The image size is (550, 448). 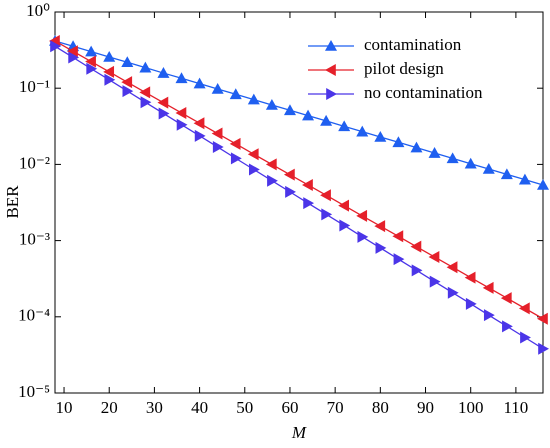 What do you see at coordinates (299, 432) in the screenshot?
I see `x-axis-label: M` at bounding box center [299, 432].